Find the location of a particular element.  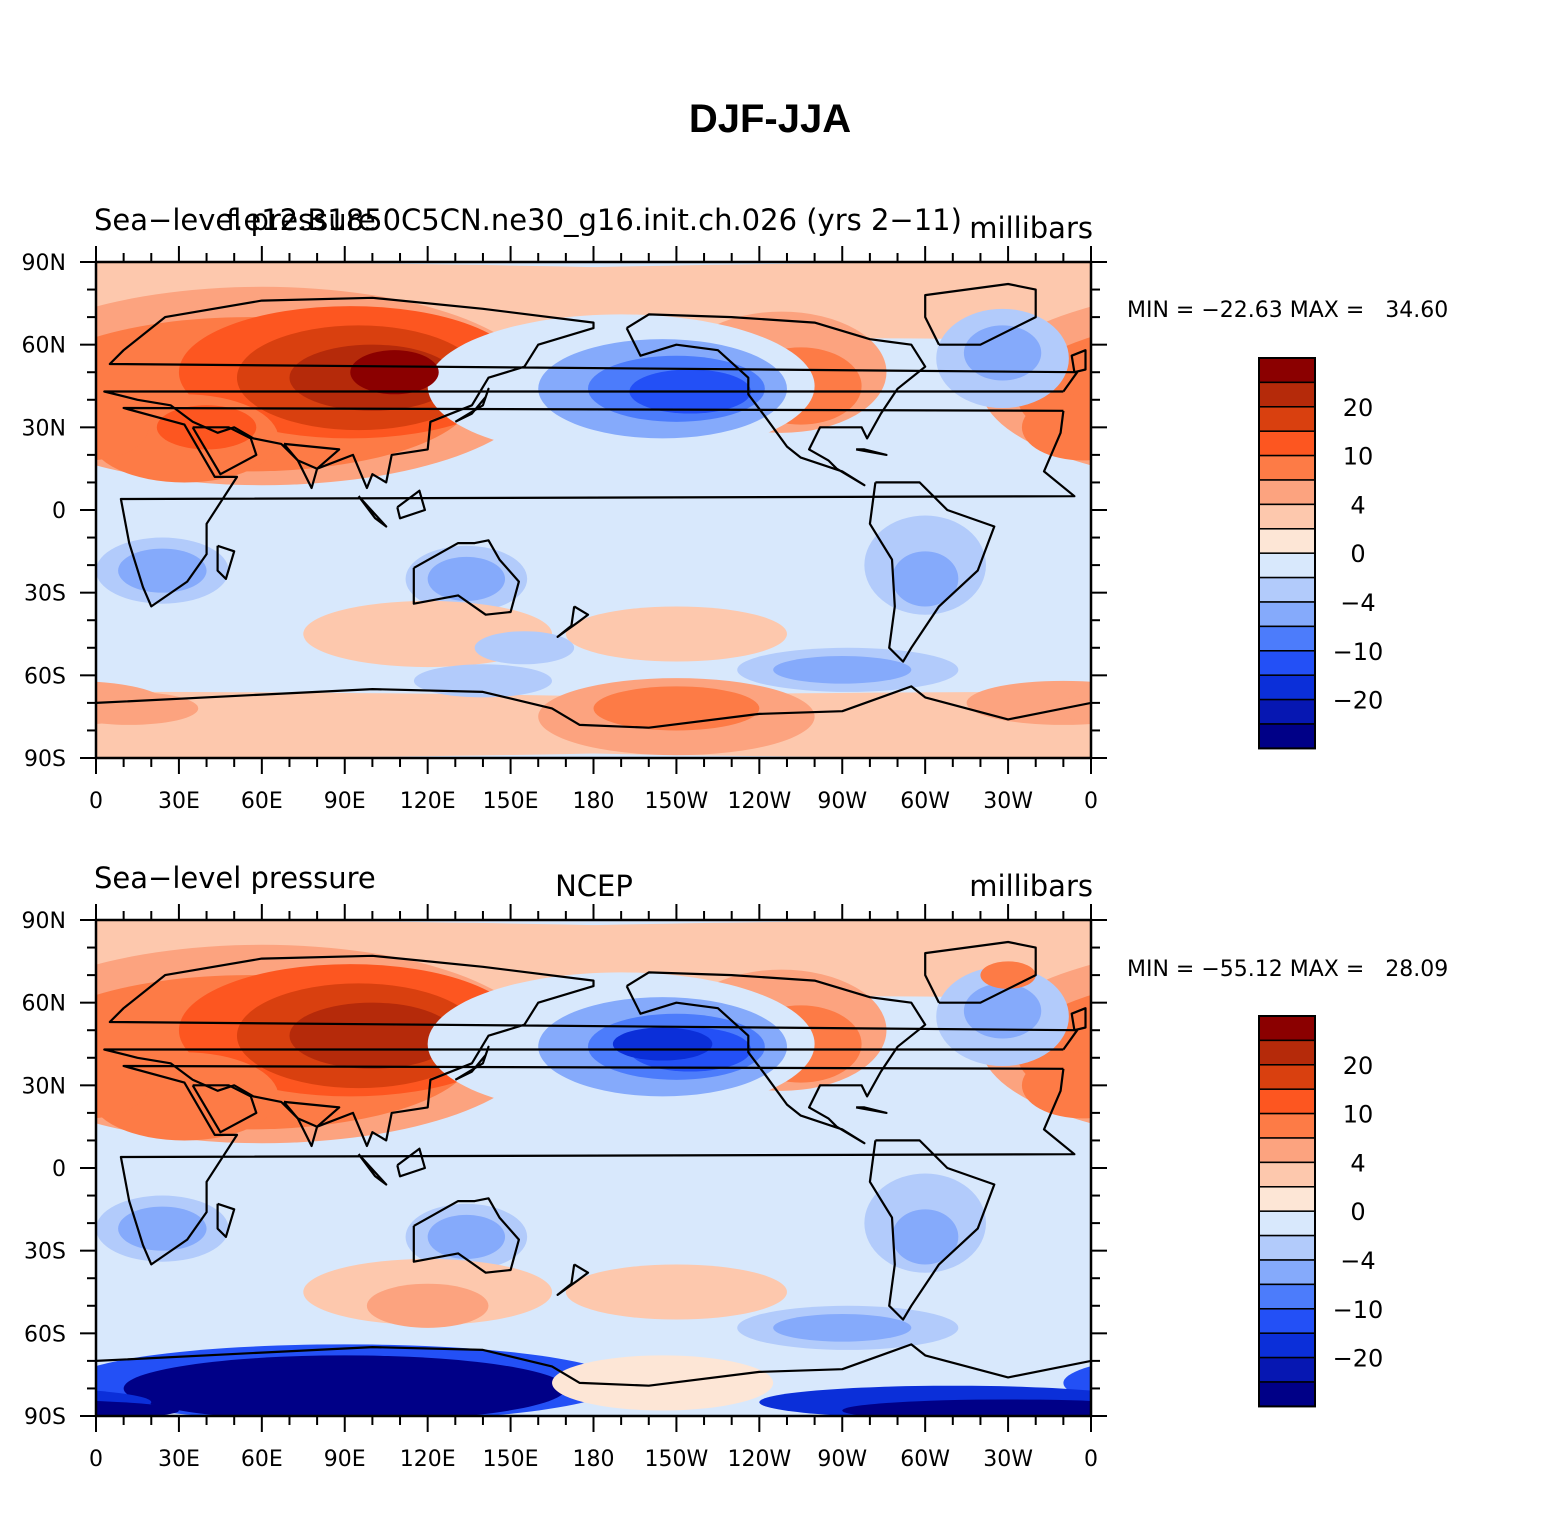

longitude-label: 180 is located at coordinates (594, 801).